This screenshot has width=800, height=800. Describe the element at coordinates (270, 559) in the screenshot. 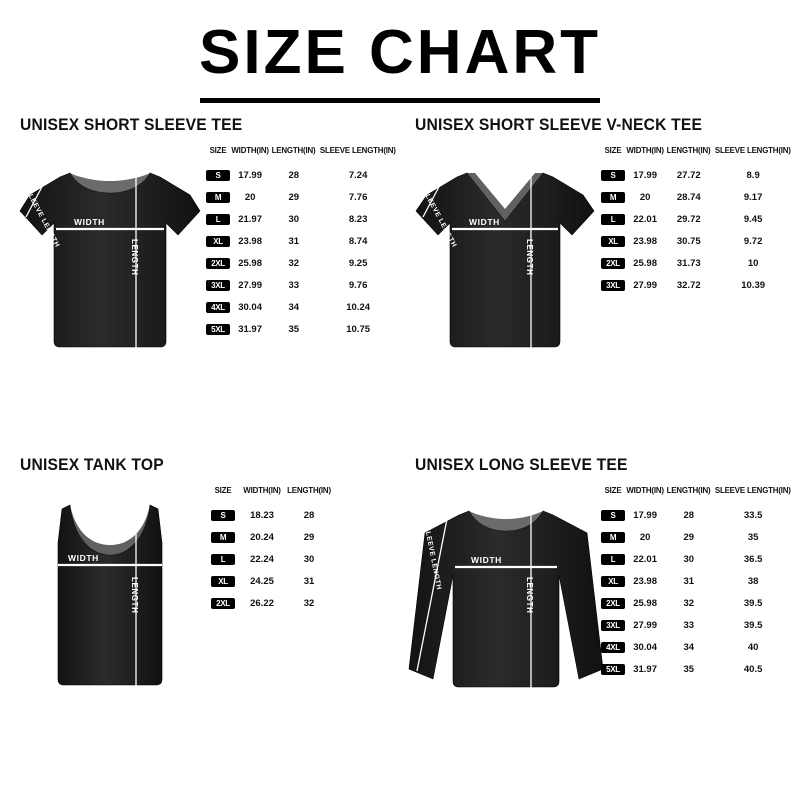

I see `table-row: L 22.24 30` at that location.